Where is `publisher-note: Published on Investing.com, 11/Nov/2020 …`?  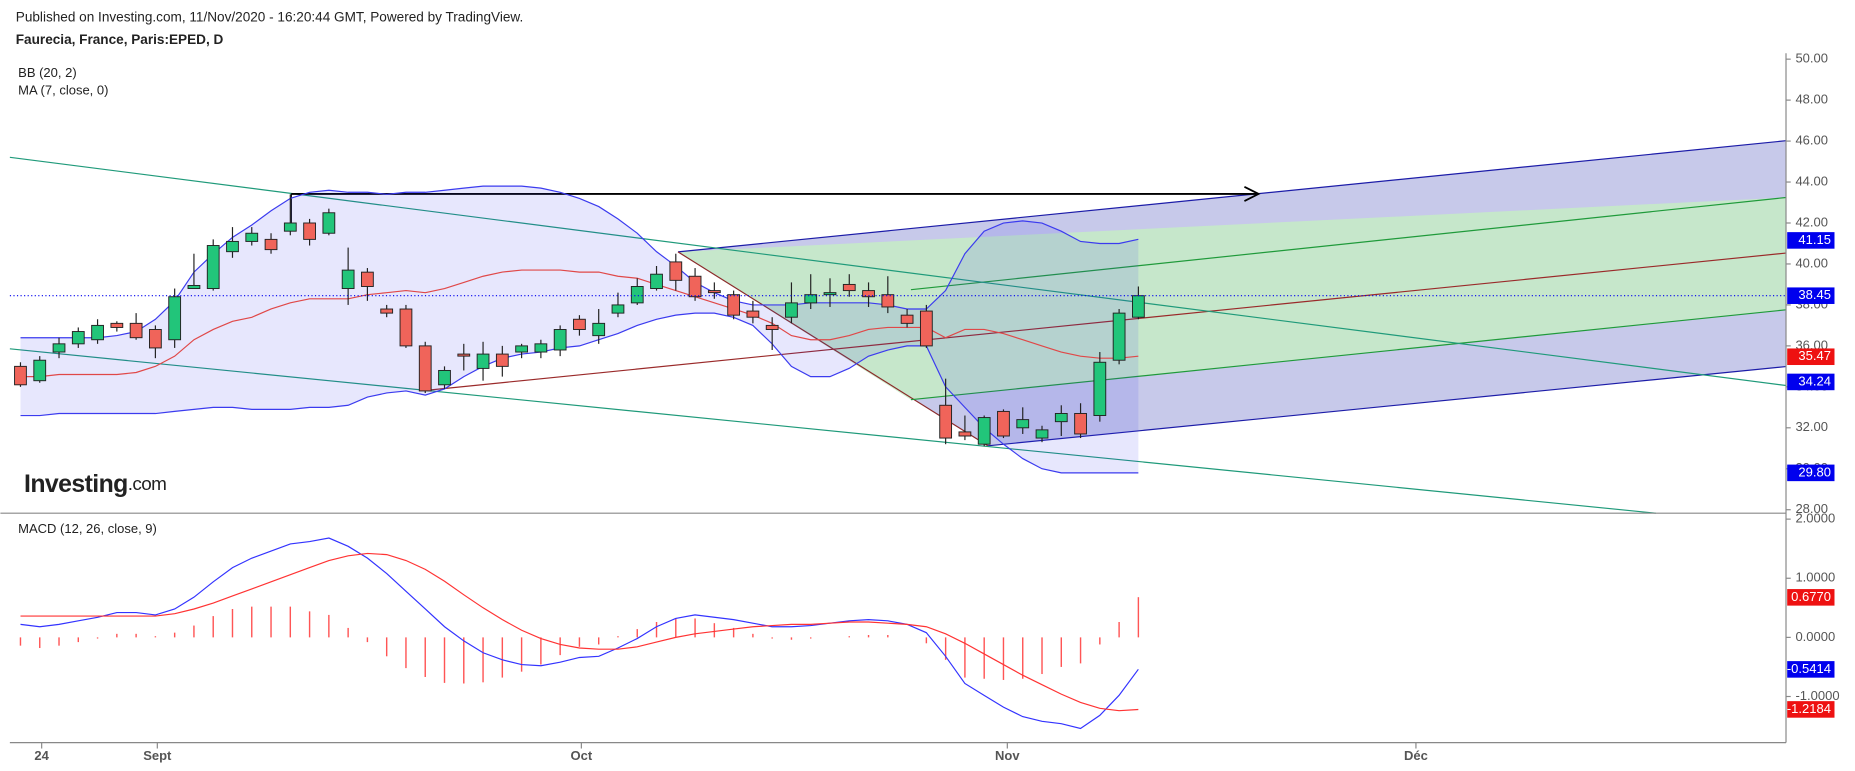
publisher-note: Published on Investing.com, 11/Nov/2020 … is located at coordinates (269, 16).